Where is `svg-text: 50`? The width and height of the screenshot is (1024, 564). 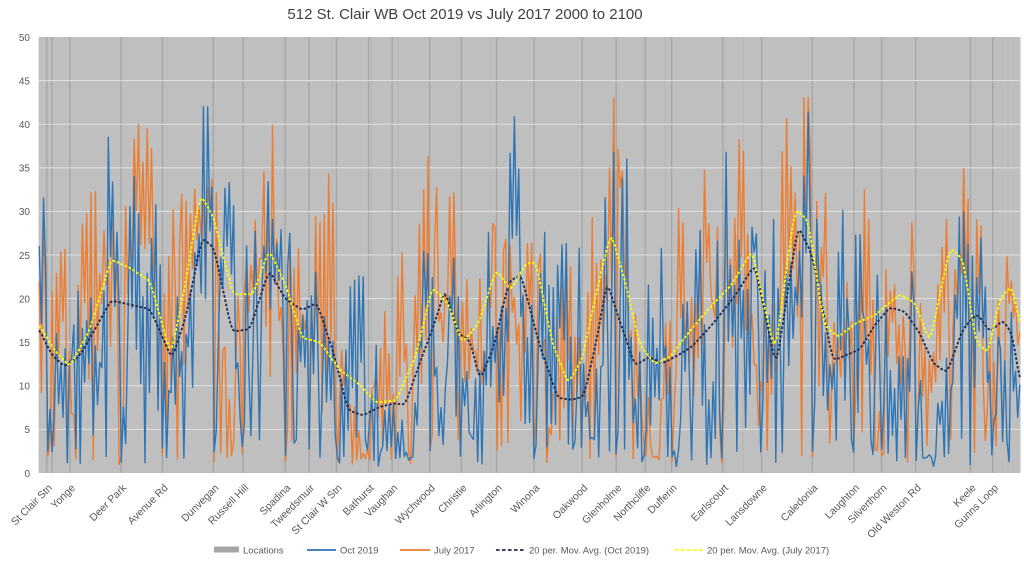 svg-text: 50 is located at coordinates (25, 38).